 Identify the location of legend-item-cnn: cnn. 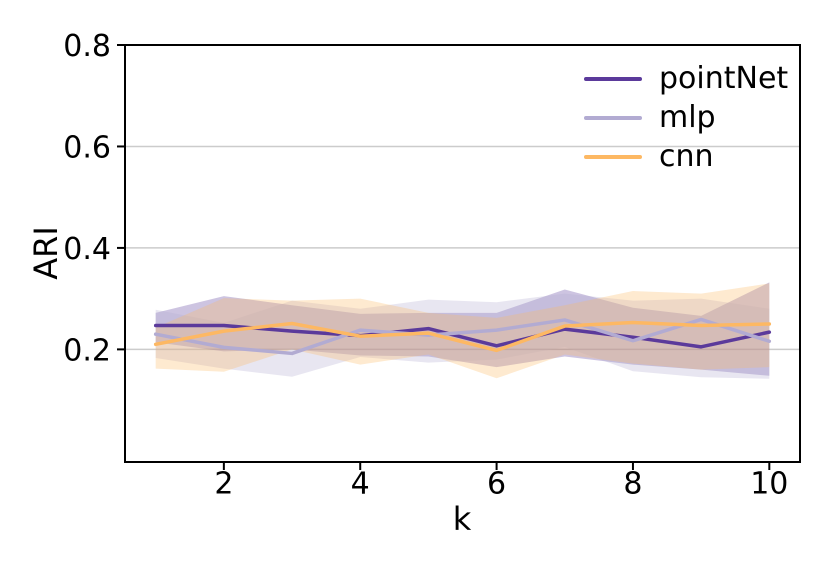
(686, 156).